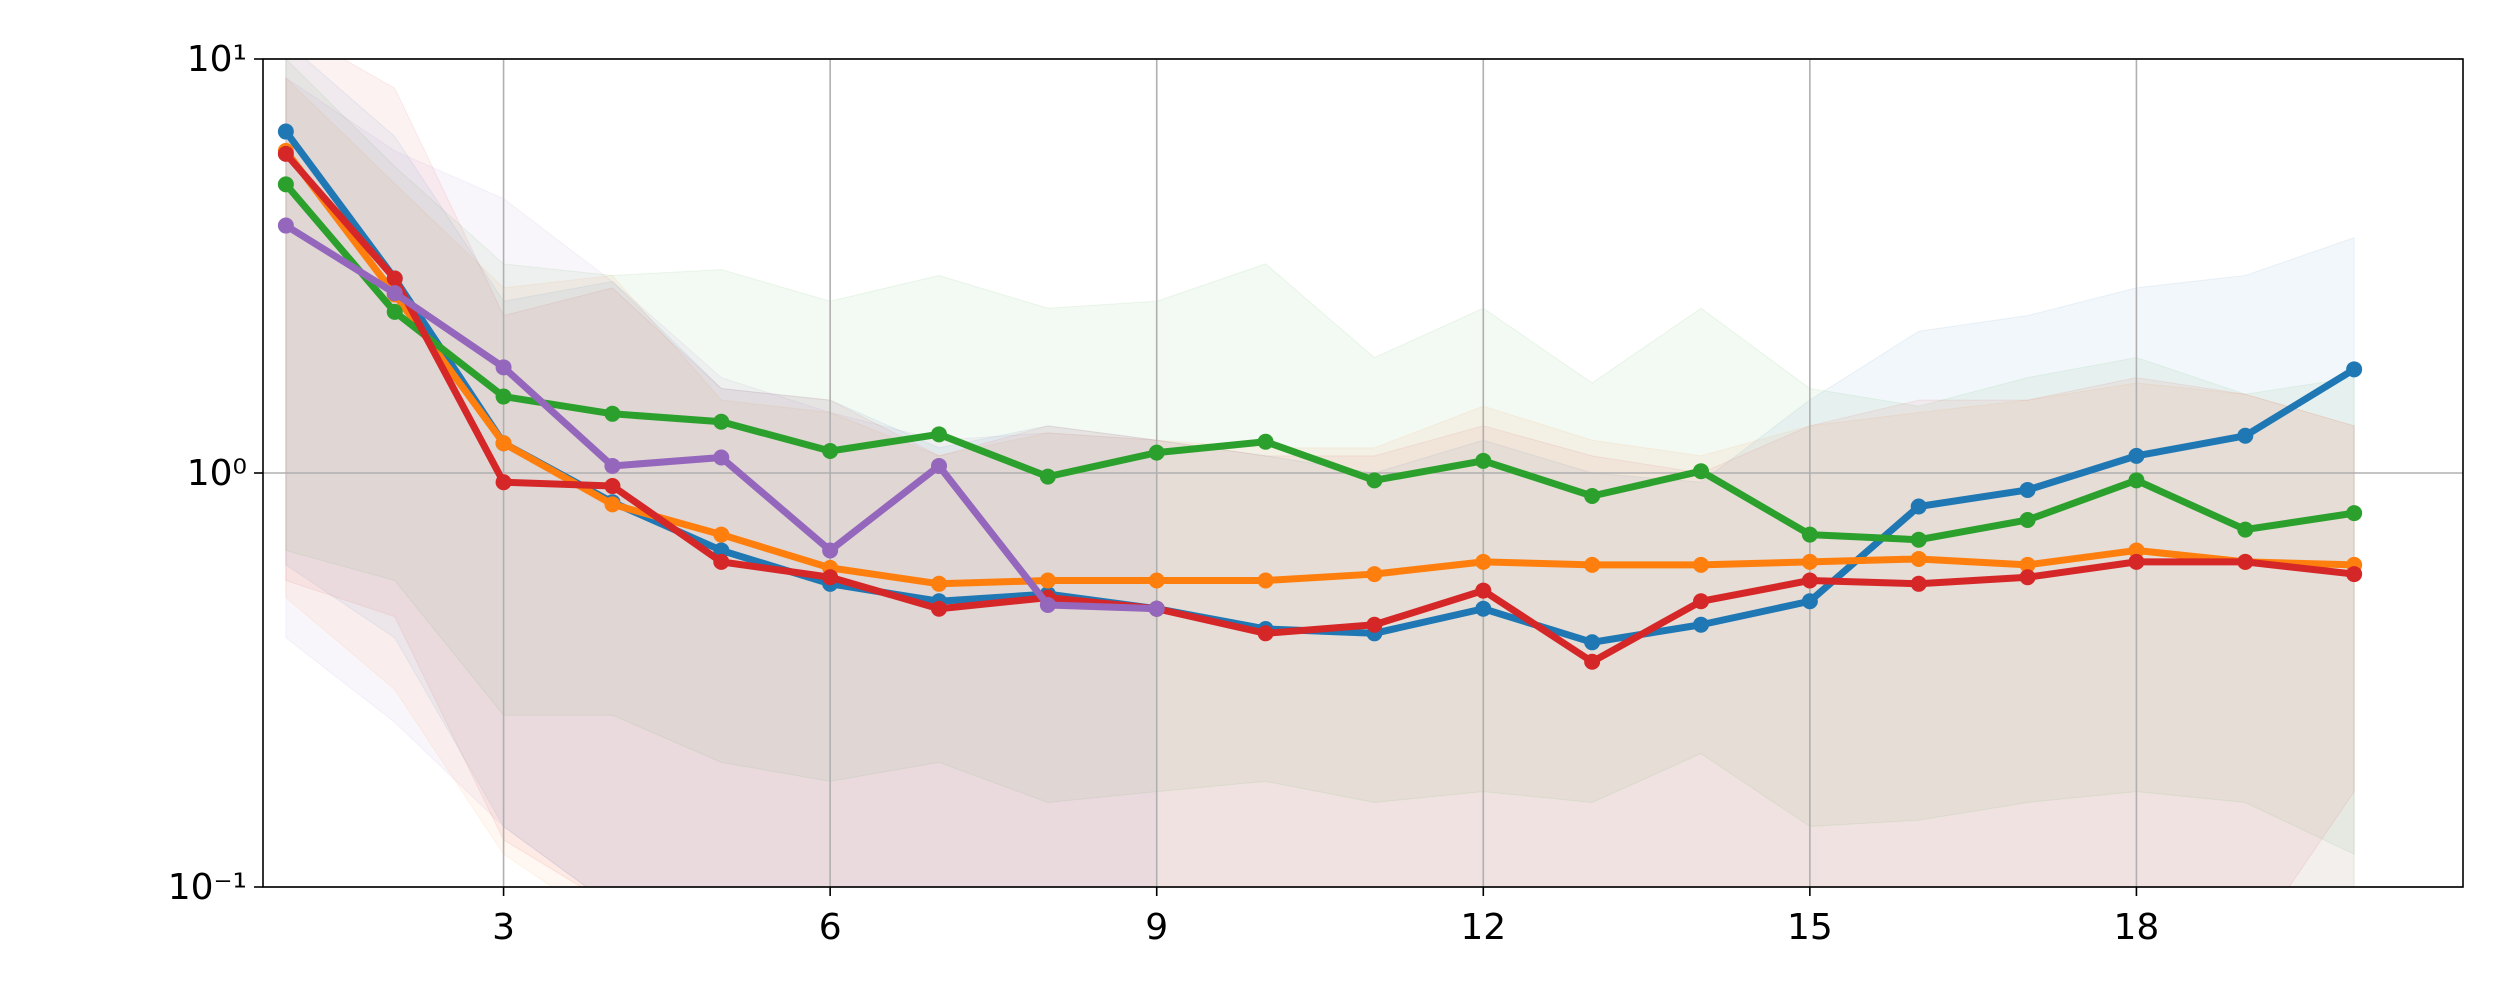 The width and height of the screenshot is (2500, 1000). What do you see at coordinates (1810, 927) in the screenshot?
I see `x-tick-label: 15` at bounding box center [1810, 927].